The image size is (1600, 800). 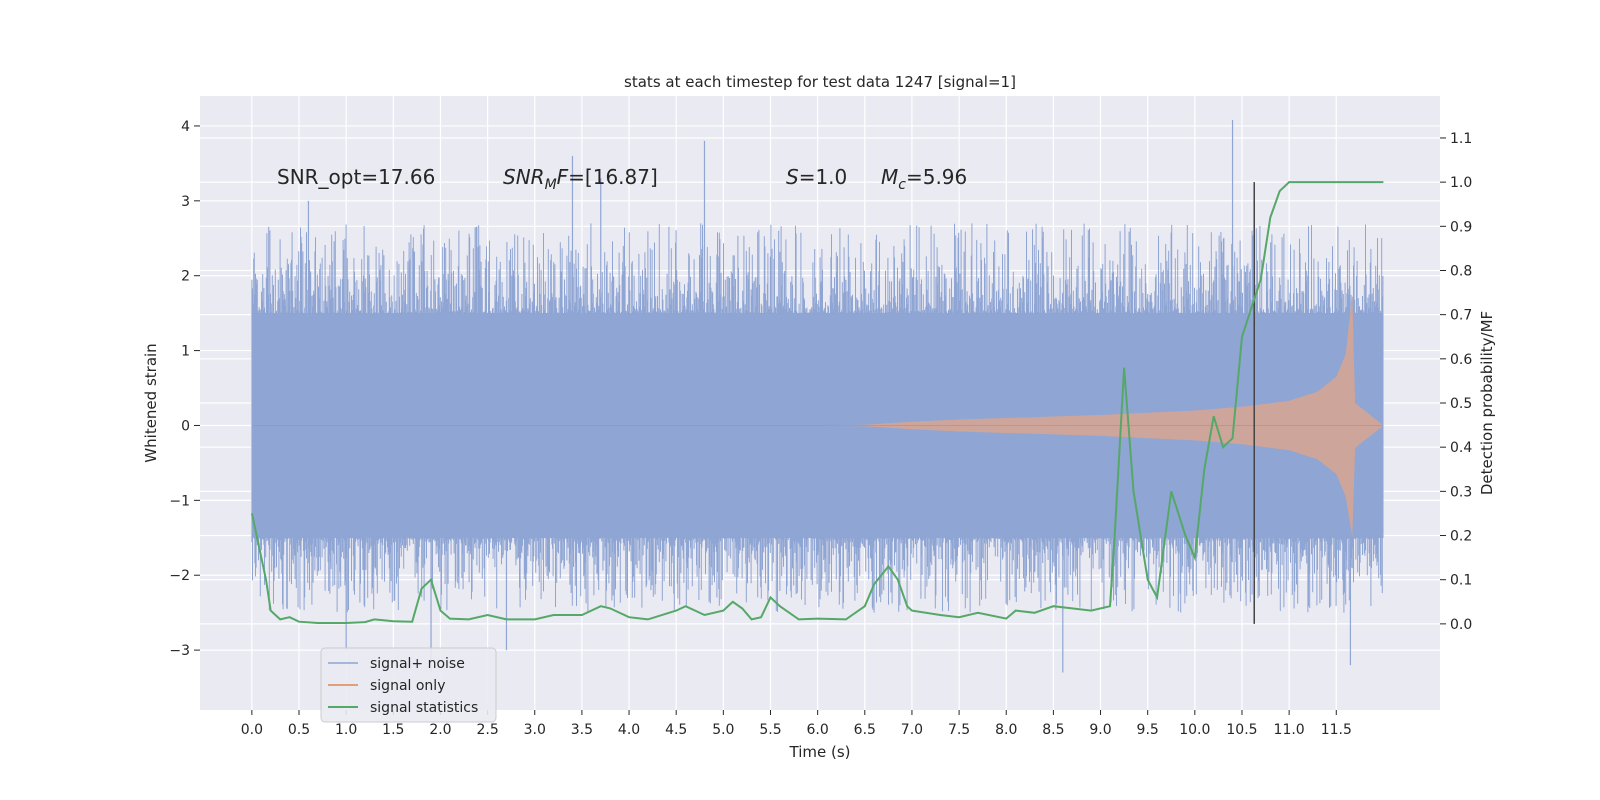 I want to click on x-tick-label: 4.0, so click(x=629, y=730).